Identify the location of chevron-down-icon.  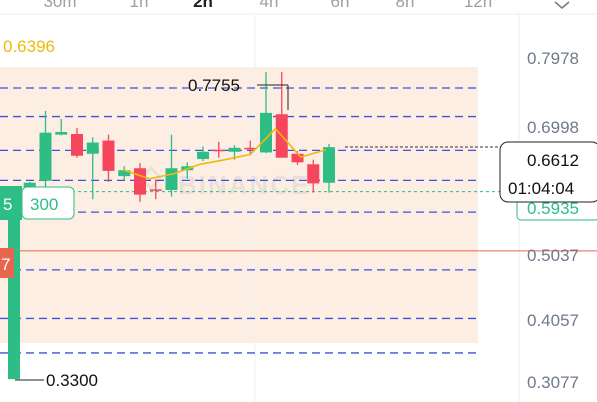
(562, 5).